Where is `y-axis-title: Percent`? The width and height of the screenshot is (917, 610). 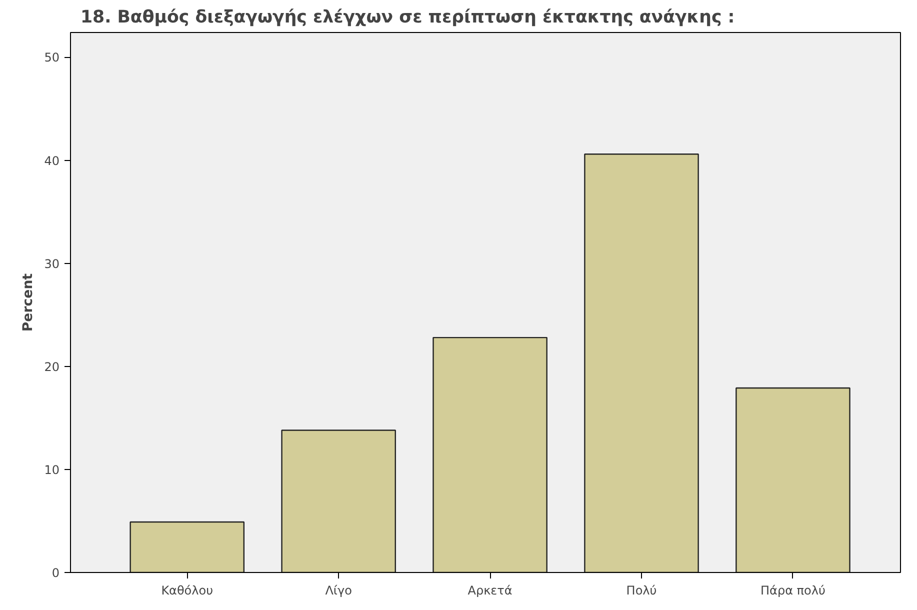
y-axis-title: Percent is located at coordinates (28, 302).